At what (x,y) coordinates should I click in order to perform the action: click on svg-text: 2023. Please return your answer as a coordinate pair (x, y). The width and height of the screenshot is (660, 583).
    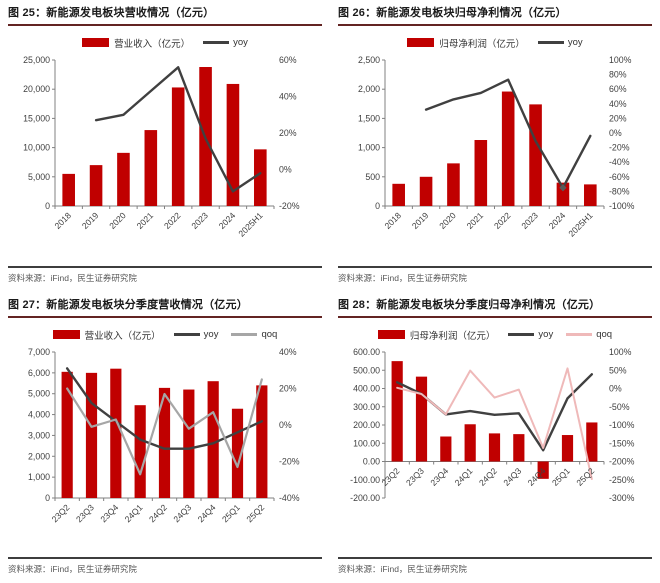
    Looking at the image, I should click on (199, 220).